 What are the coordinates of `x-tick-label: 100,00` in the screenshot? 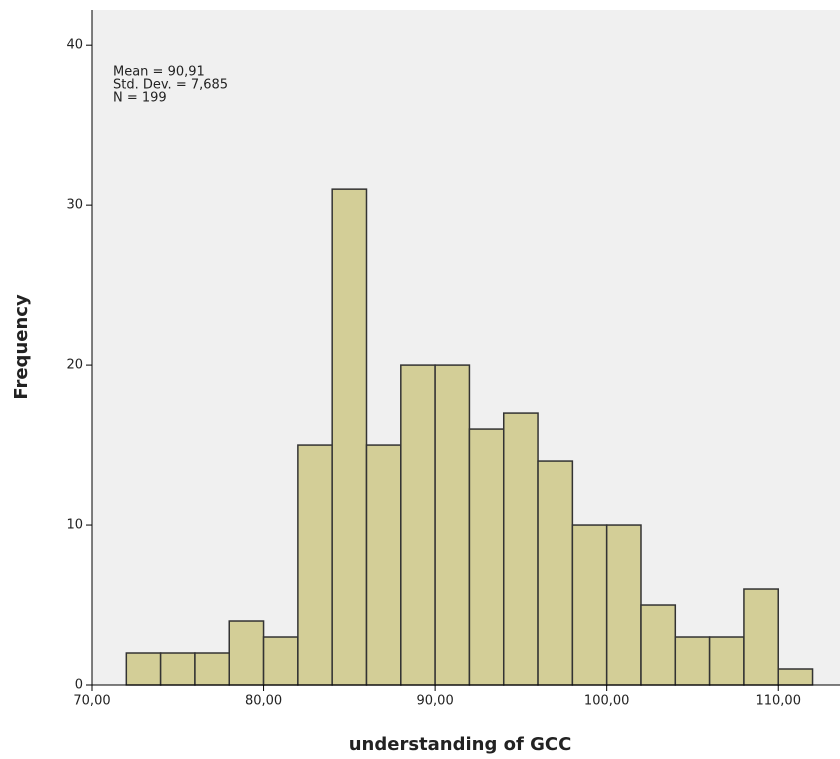 It's located at (607, 701).